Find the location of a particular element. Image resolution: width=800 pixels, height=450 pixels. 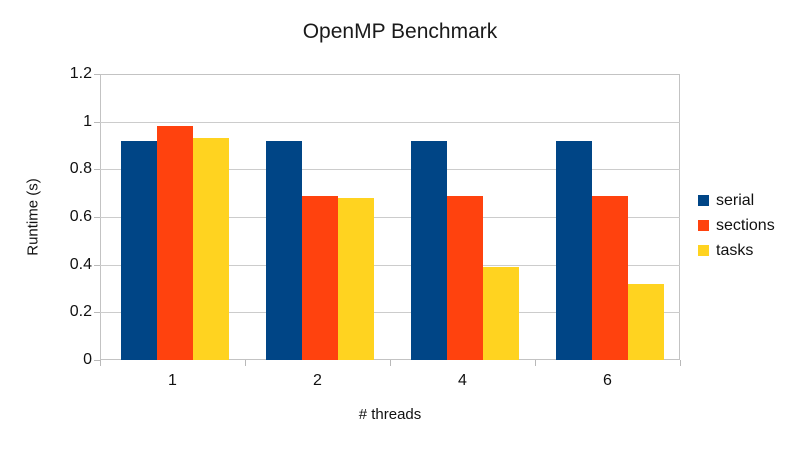

legend-swatch-sections-icon is located at coordinates (703, 225).